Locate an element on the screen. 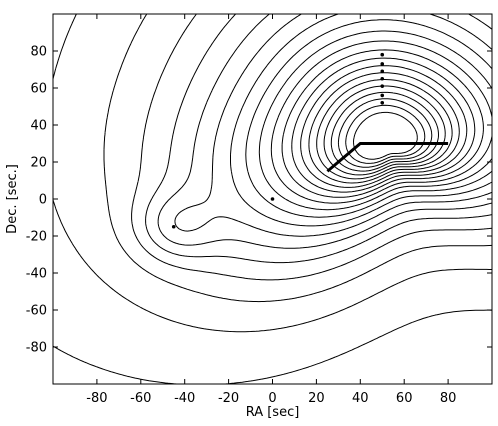 This screenshot has width=498, height=426. y-tick-label: 20 is located at coordinates (38, 163).